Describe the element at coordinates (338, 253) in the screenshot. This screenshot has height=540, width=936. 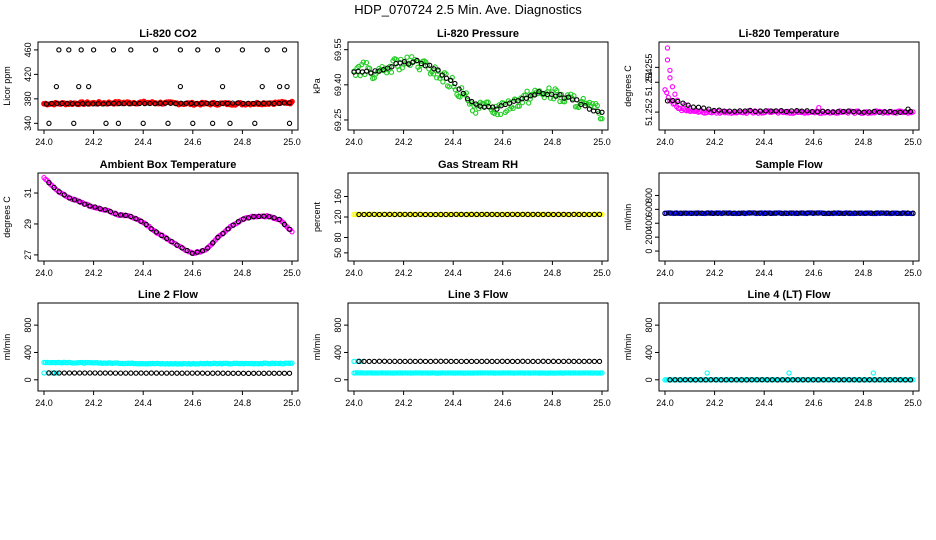
I see `y-tick-label: 50` at that location.